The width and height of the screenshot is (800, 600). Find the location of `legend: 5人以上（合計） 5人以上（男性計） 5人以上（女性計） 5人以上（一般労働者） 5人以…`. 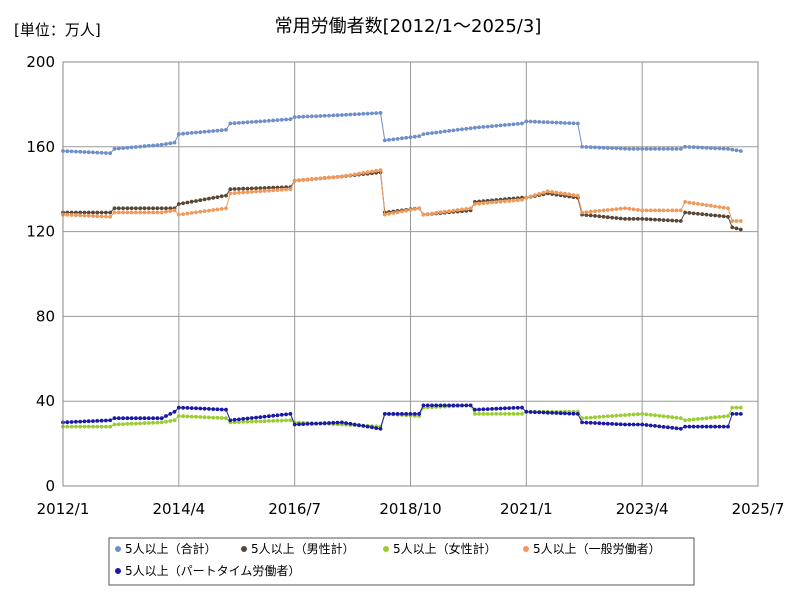

legend: 5人以上（合計） 5人以上（男性計） 5人以上（女性計） 5人以上（一般労働者） 5人以… is located at coordinates (388, 559).